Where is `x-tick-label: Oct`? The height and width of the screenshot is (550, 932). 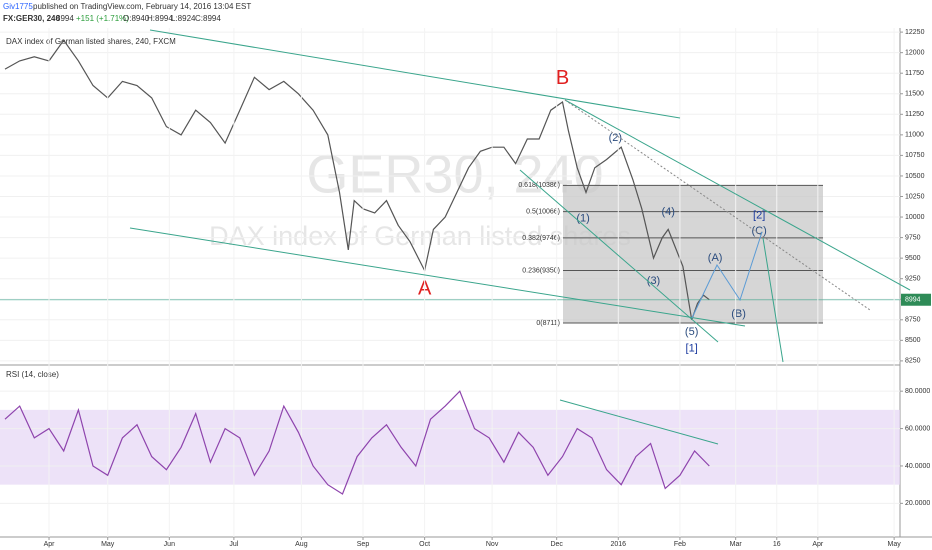
x-tick-label: Oct is located at coordinates (424, 544).